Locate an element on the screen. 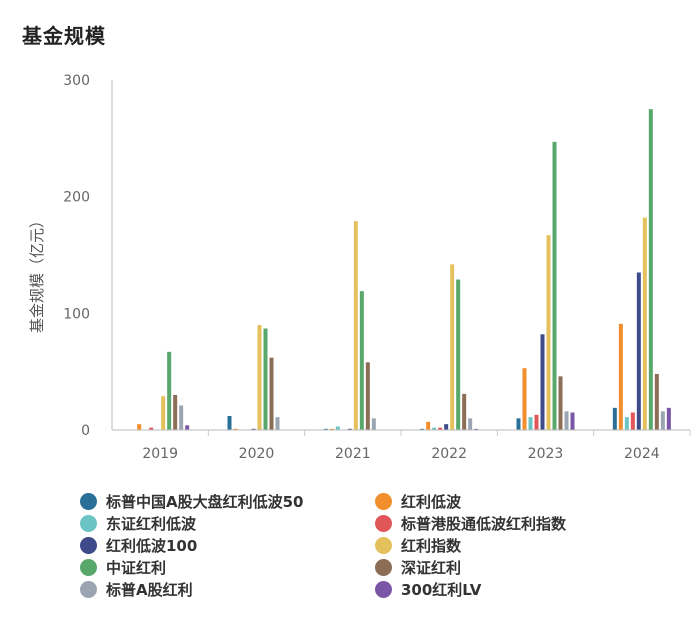 The height and width of the screenshot is (620, 700). y-tick-label: 0 is located at coordinates (85, 431).